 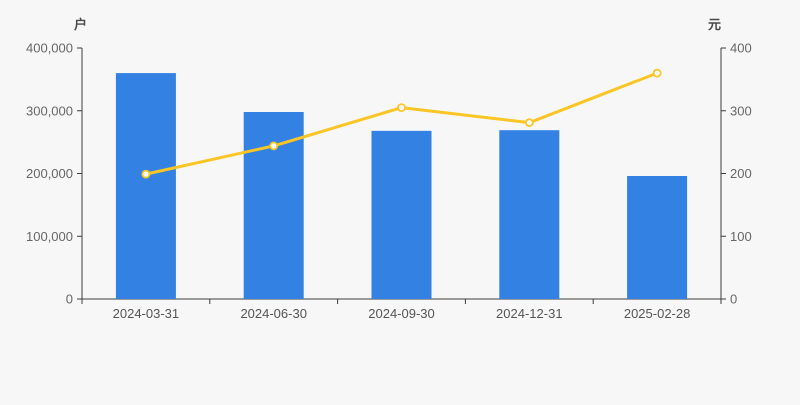 I want to click on x-axis-category-label: 2024-03-31, so click(x=146, y=313).